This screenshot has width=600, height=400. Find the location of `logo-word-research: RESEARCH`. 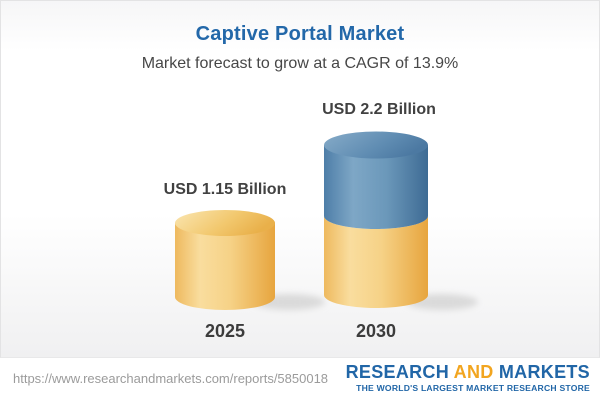

logo-word-research: RESEARCH is located at coordinates (397, 372).